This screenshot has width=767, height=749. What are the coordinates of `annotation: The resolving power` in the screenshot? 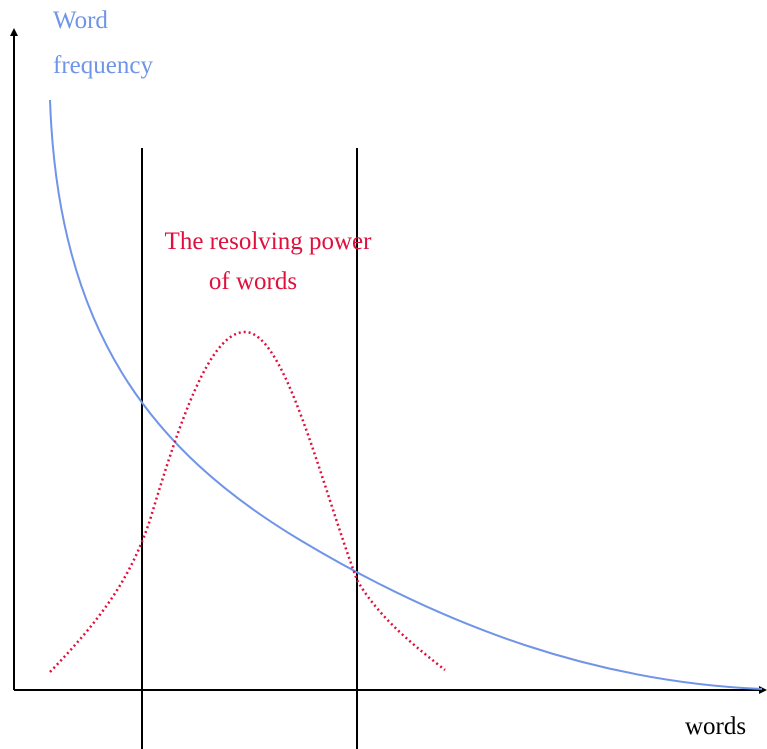 It's located at (269, 241).